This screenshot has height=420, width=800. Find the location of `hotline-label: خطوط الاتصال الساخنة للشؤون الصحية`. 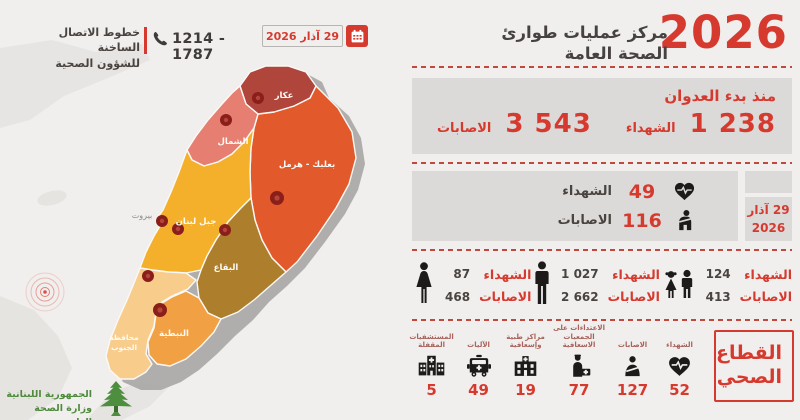

hotline-label: خطوط الاتصال الساخنة للشؤون الصحية is located at coordinates (97, 48).